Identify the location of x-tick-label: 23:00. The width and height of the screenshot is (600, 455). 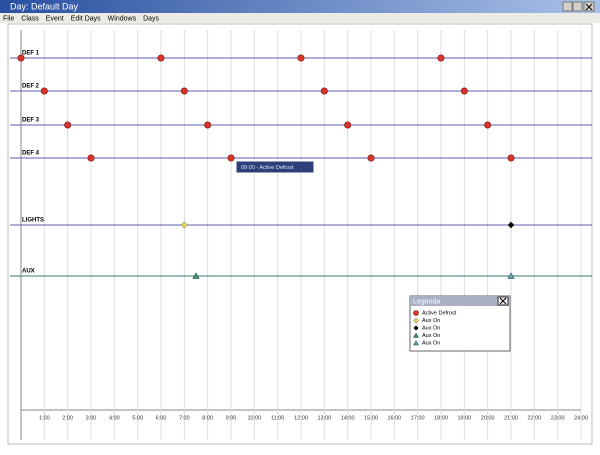
(558, 418).